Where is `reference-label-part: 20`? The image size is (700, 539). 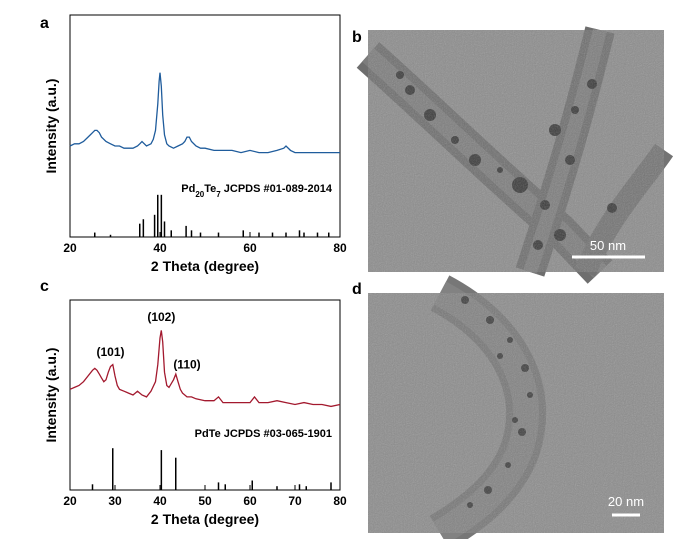 reference-label-part: 20 is located at coordinates (199, 193).